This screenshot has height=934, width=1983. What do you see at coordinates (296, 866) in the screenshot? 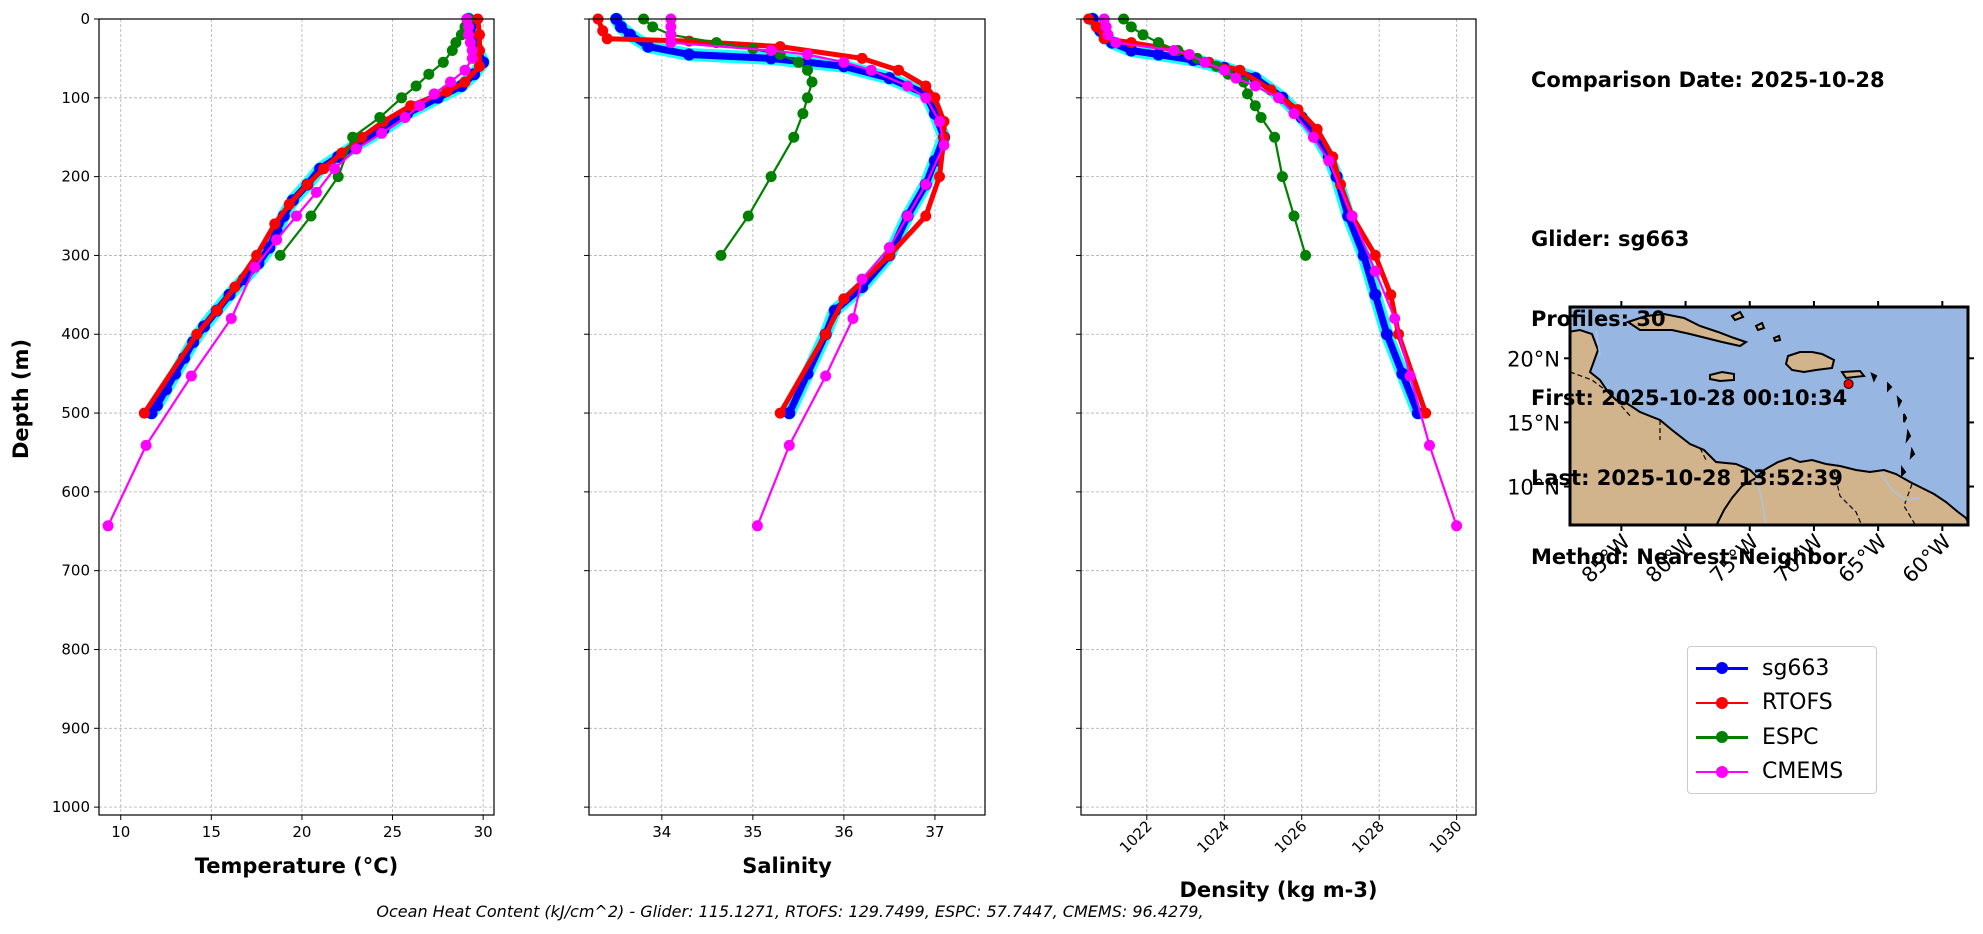
I see `x-axis-label: Temperature (°C)` at bounding box center [296, 866].